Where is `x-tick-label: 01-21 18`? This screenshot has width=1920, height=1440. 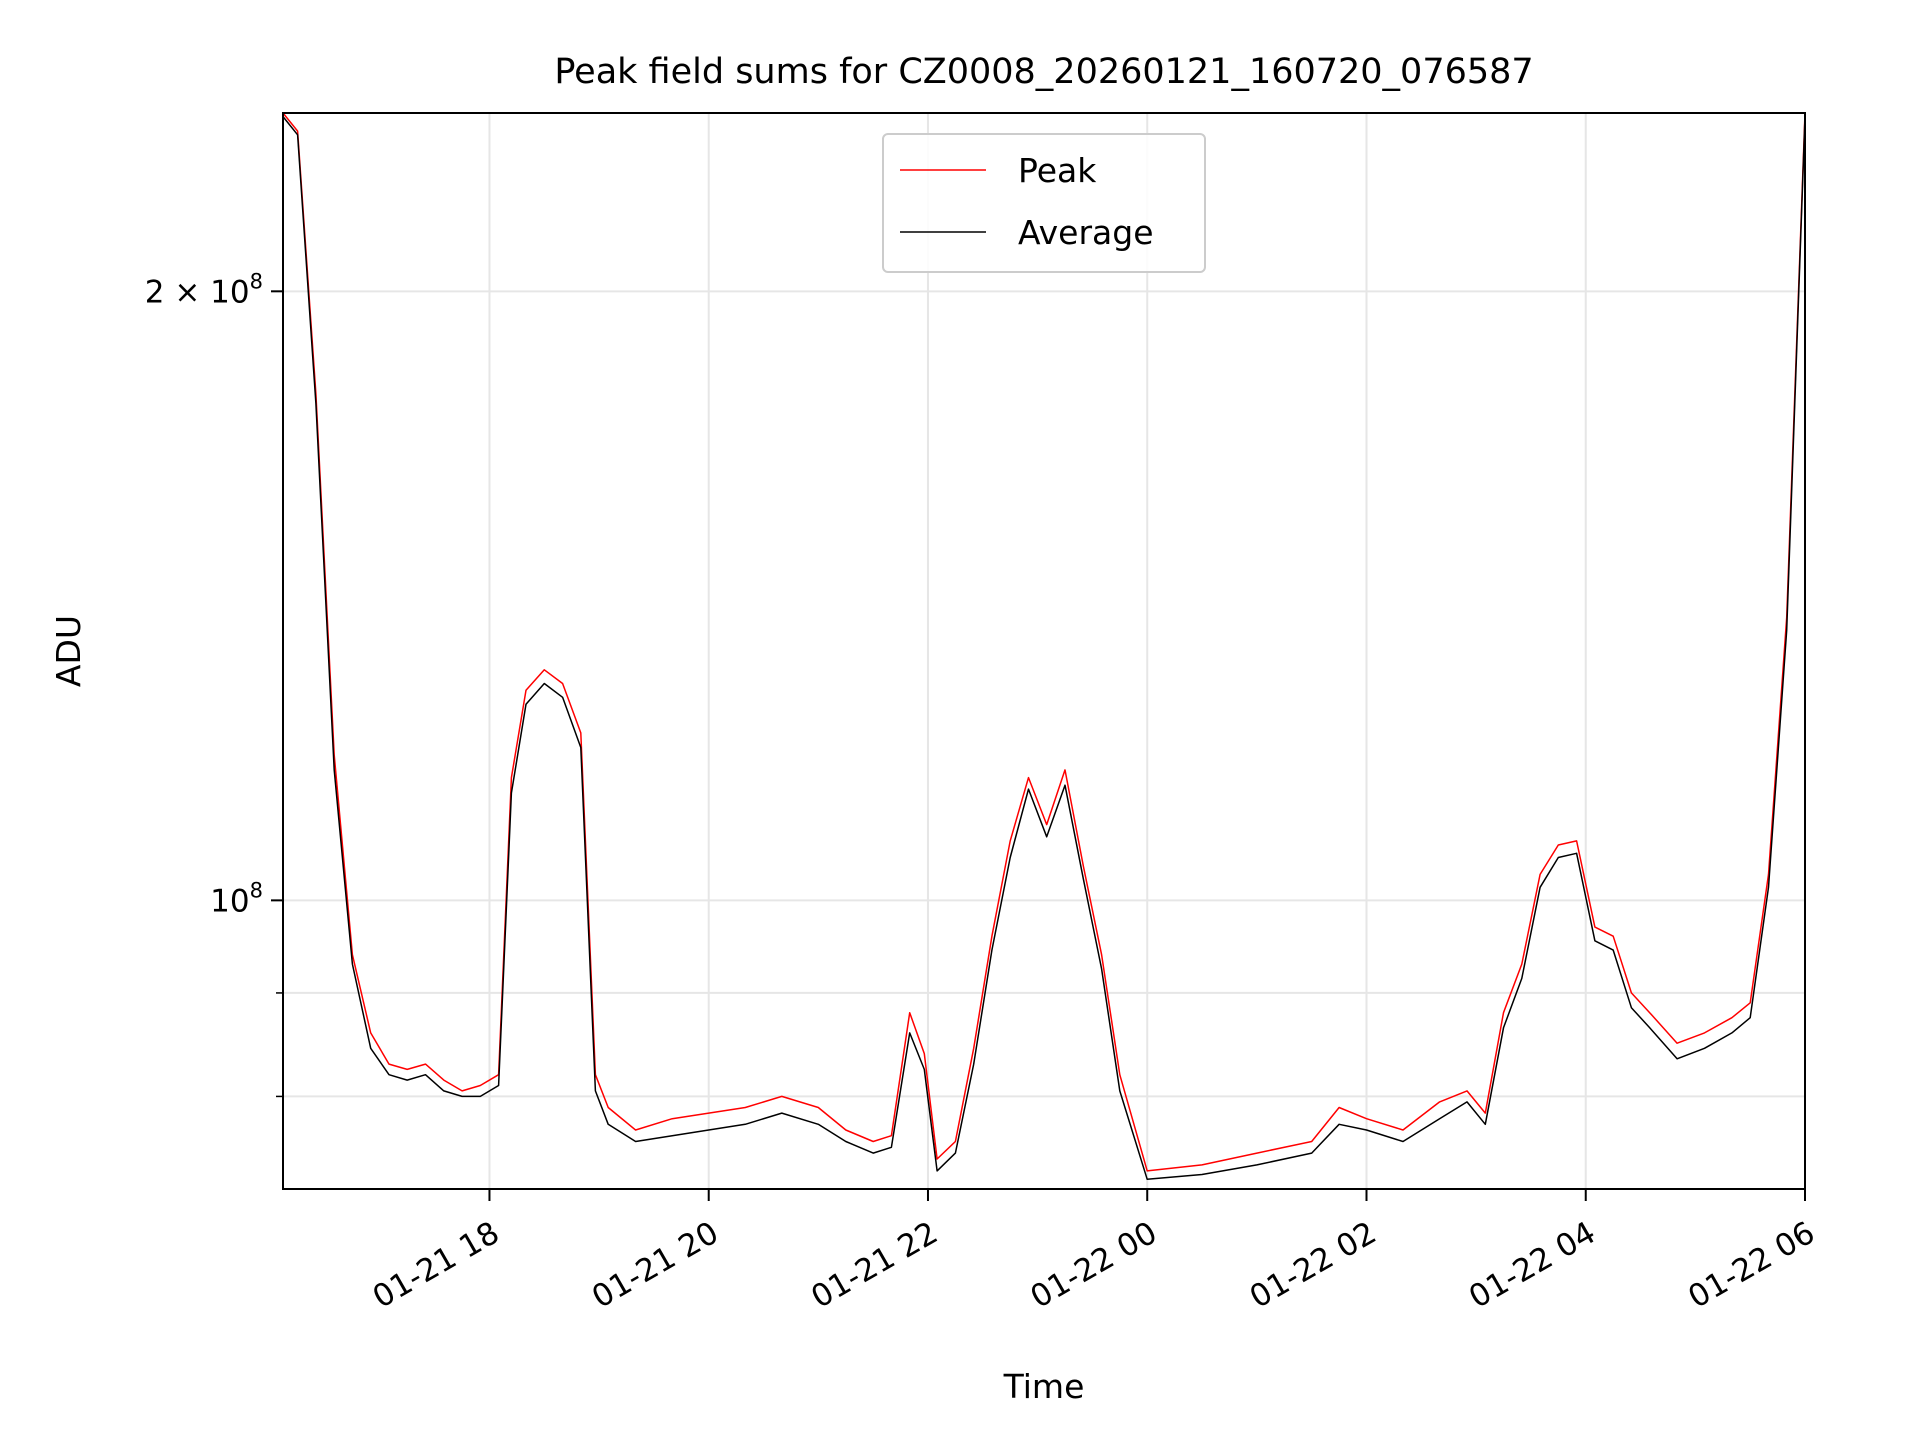
x-tick-label: 01-21 18 is located at coordinates (436, 1265).